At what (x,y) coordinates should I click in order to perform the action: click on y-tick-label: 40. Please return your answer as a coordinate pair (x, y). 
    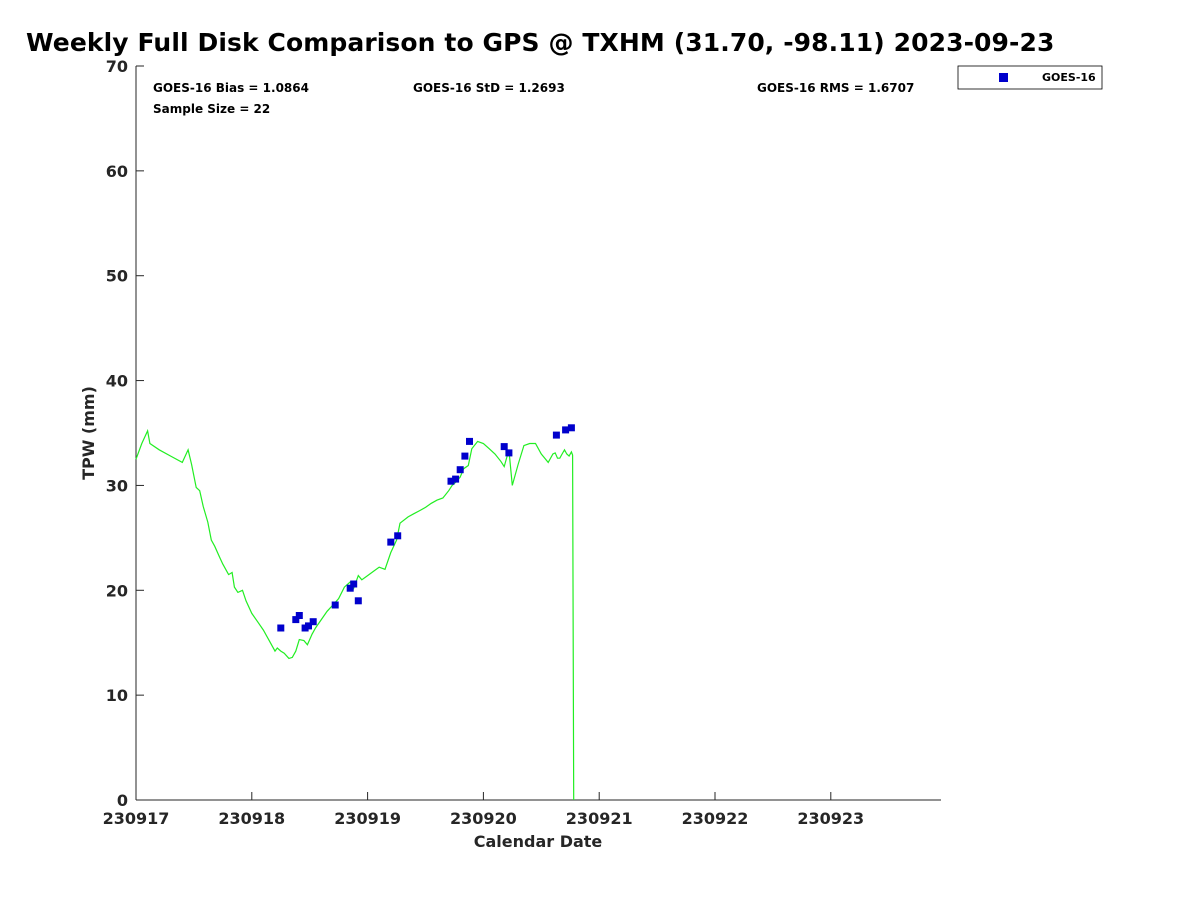
    Looking at the image, I should click on (117, 381).